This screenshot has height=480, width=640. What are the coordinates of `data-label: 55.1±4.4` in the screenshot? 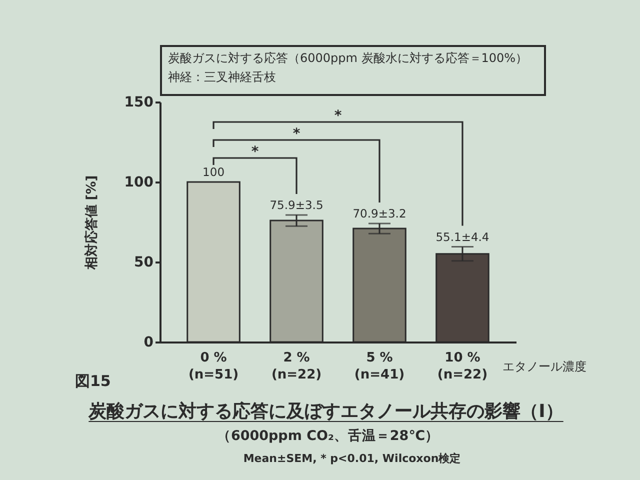 It's located at (463, 237).